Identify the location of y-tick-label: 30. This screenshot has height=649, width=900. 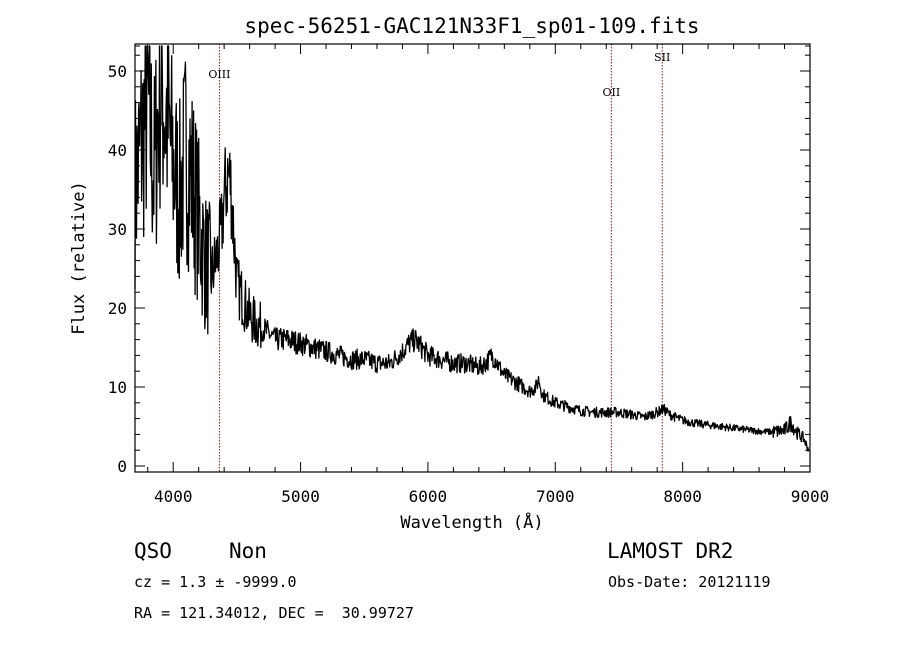
(117, 229).